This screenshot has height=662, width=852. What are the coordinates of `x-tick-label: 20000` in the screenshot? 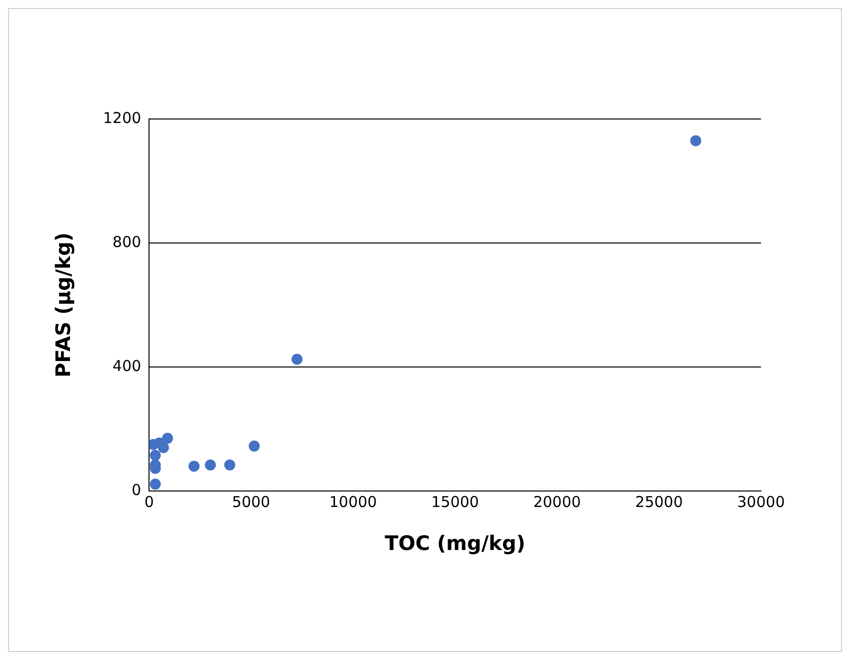 It's located at (557, 501).